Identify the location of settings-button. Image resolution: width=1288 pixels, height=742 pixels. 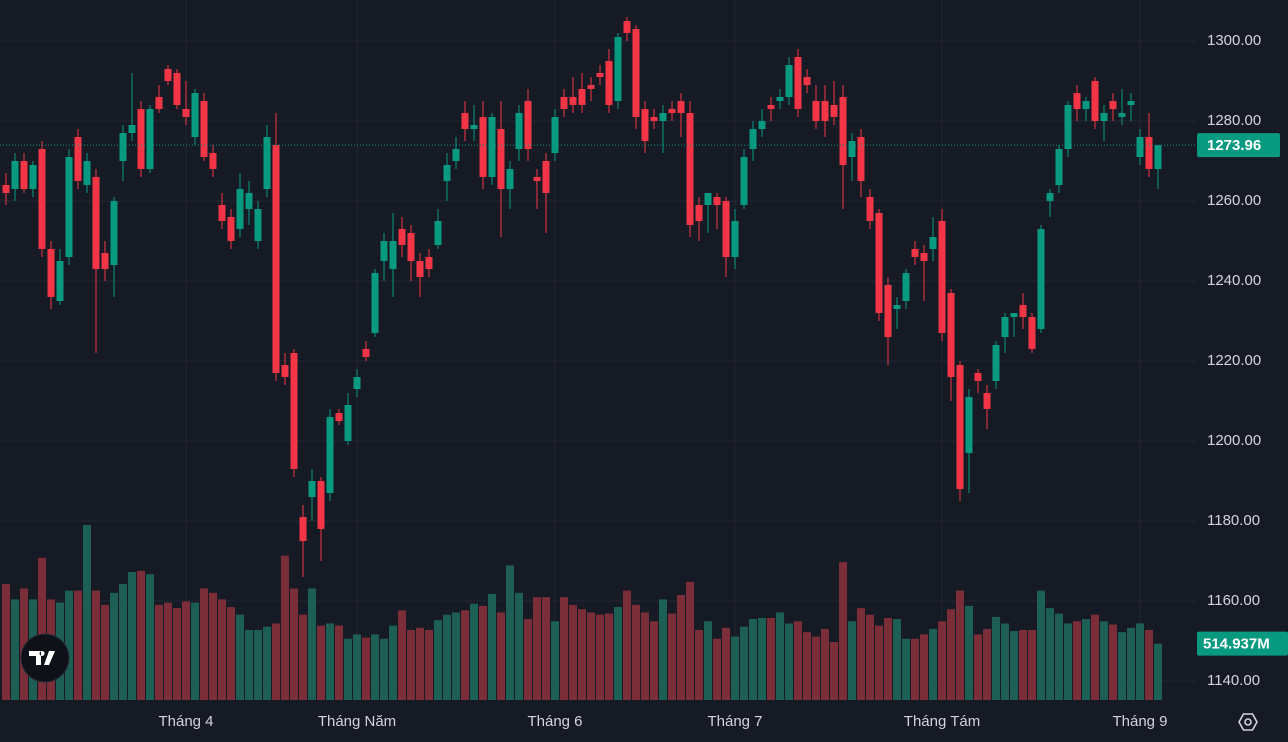
(1248, 722).